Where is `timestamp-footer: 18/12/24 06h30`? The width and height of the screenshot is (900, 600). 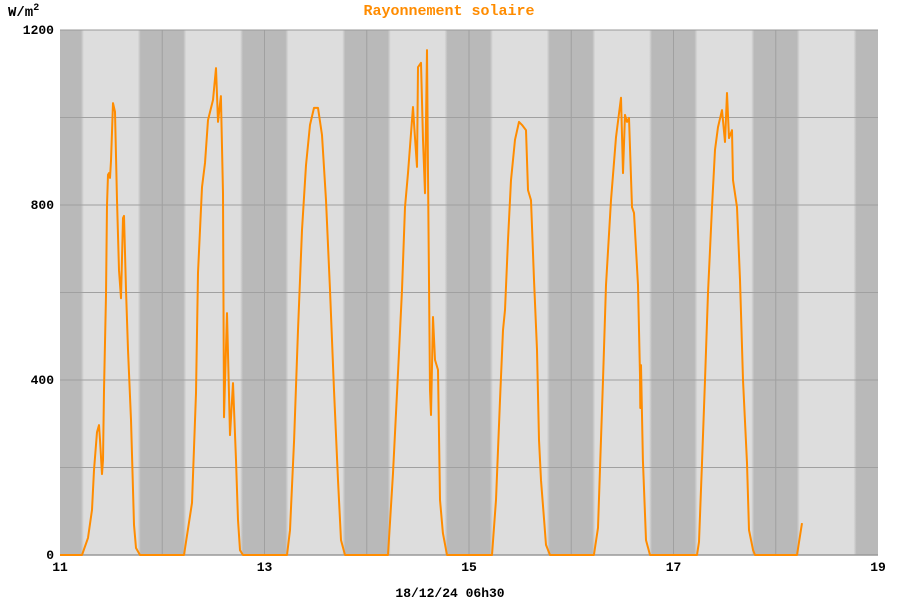 timestamp-footer: 18/12/24 06h30 is located at coordinates (449, 593).